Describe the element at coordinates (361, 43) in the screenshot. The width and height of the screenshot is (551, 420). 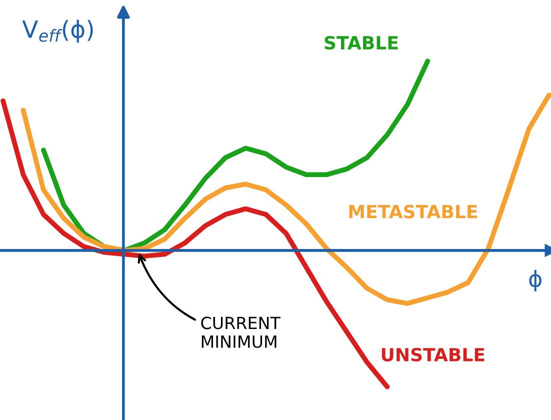
I see `series-label: STABLE` at that location.